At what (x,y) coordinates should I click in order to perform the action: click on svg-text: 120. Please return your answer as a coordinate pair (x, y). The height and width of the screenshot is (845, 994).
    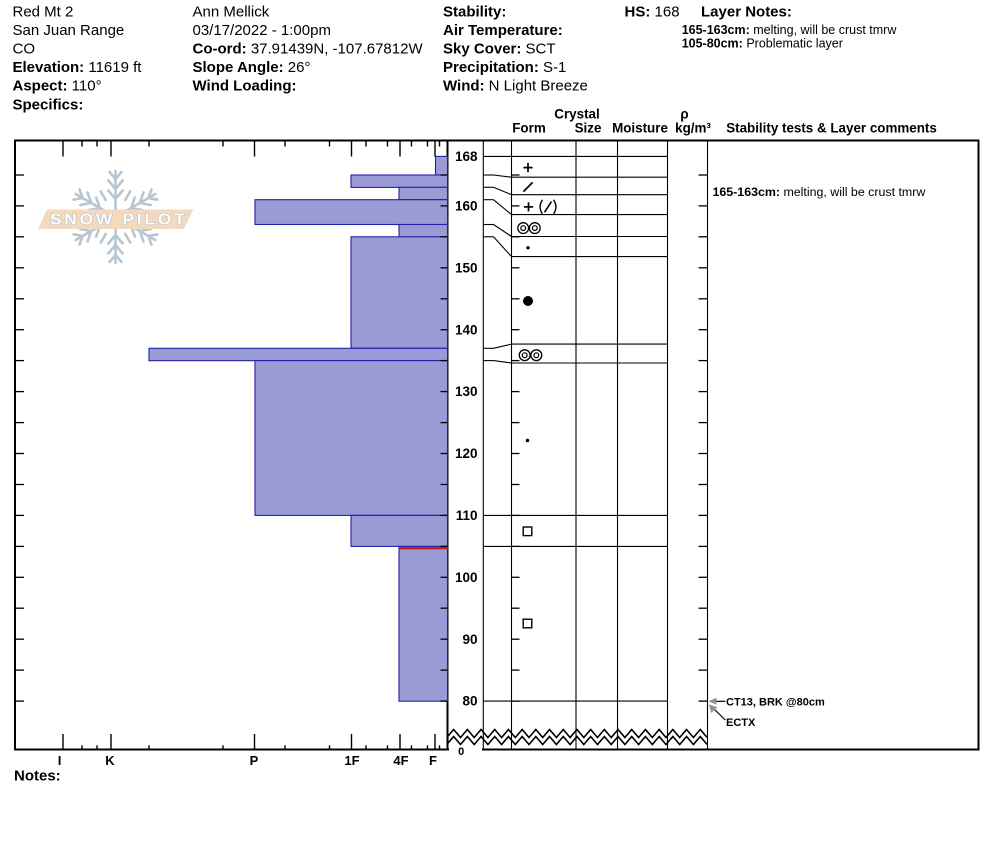
    Looking at the image, I should click on (466, 453).